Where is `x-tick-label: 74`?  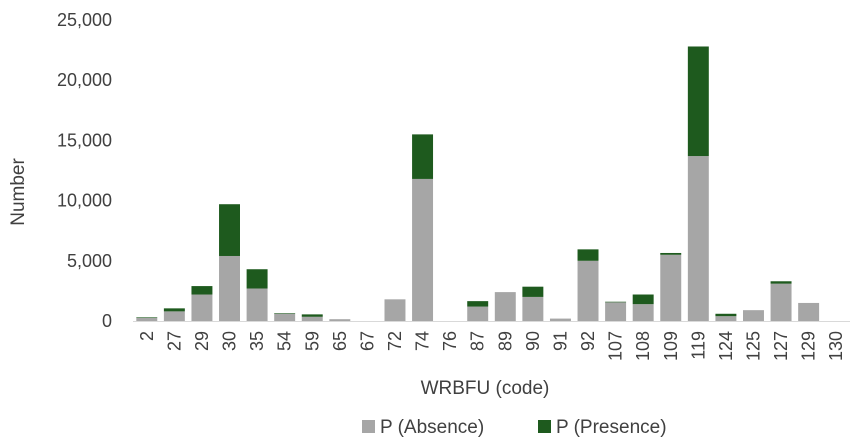 x-tick-label: 74 is located at coordinates (423, 341).